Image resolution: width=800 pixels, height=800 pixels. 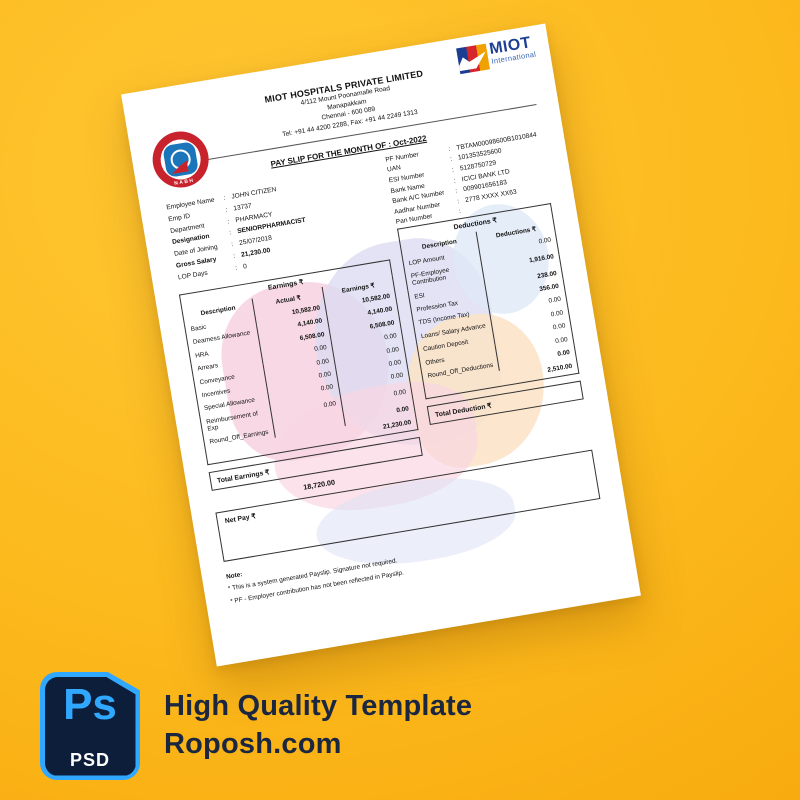 What do you see at coordinates (318, 706) in the screenshot?
I see `promo-line-1: High Quality Template` at bounding box center [318, 706].